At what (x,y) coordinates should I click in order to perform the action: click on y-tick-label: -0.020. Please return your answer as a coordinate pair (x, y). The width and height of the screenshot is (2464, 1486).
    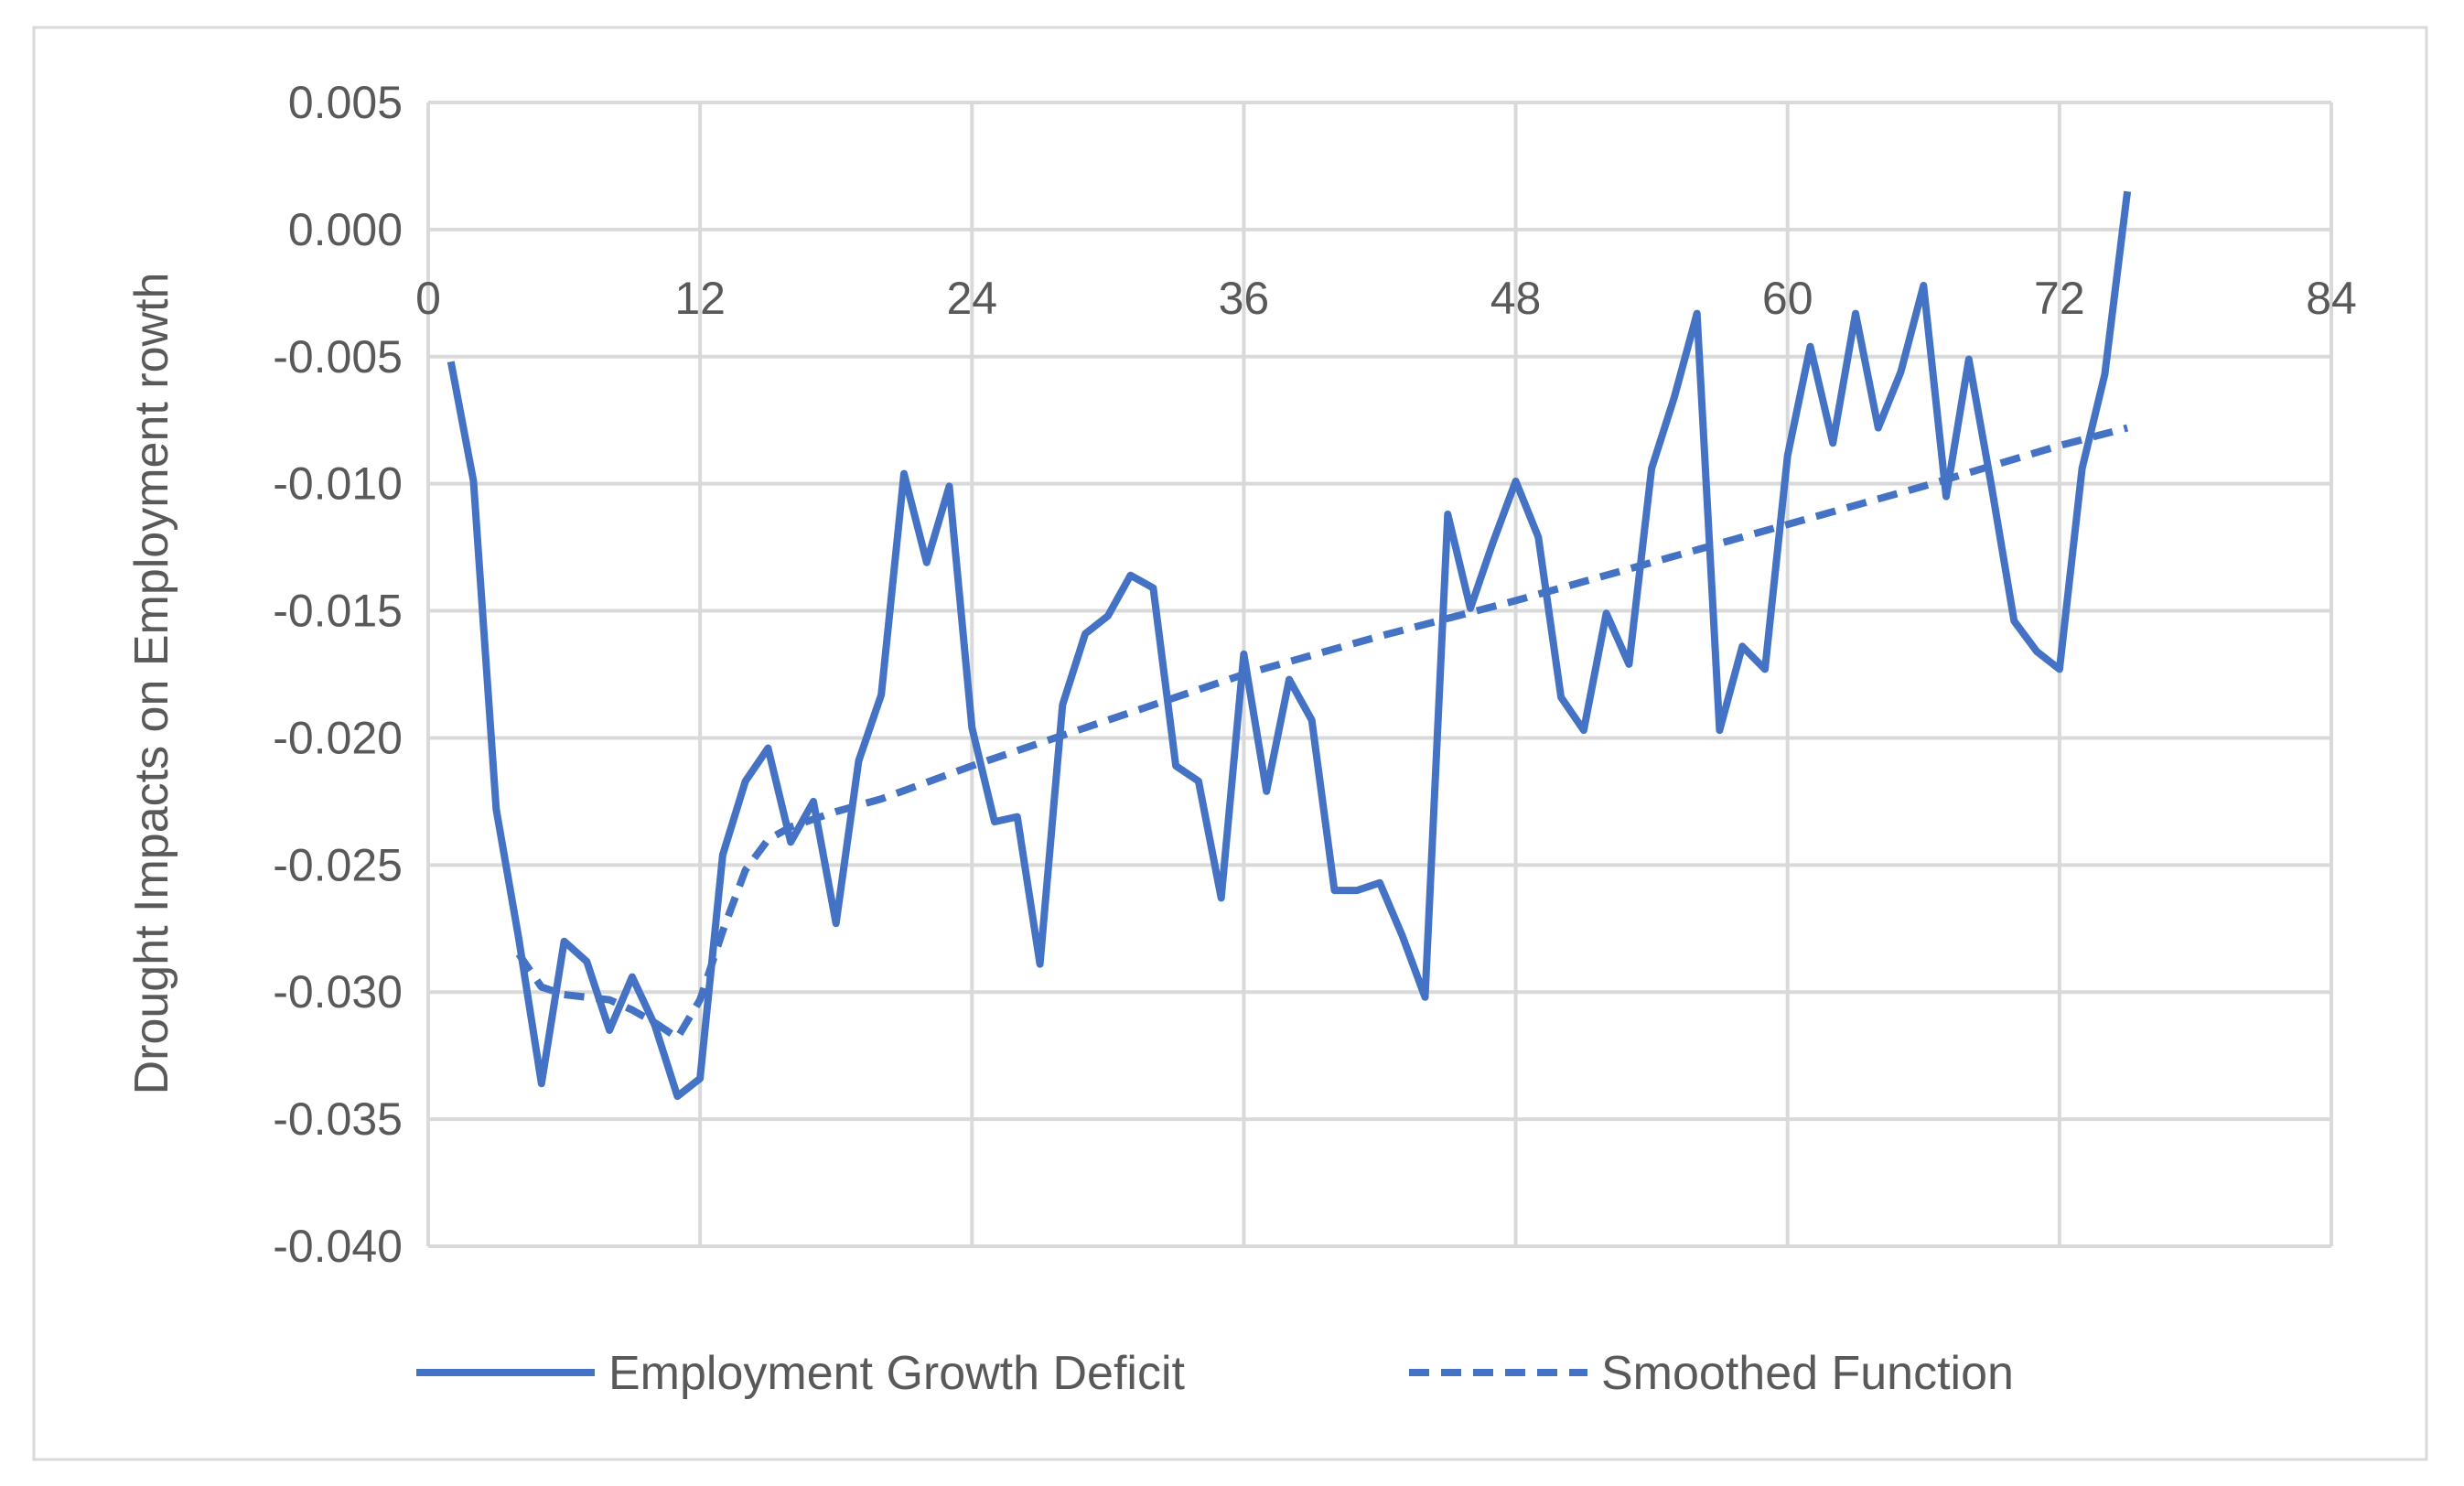
    Looking at the image, I should click on (338, 737).